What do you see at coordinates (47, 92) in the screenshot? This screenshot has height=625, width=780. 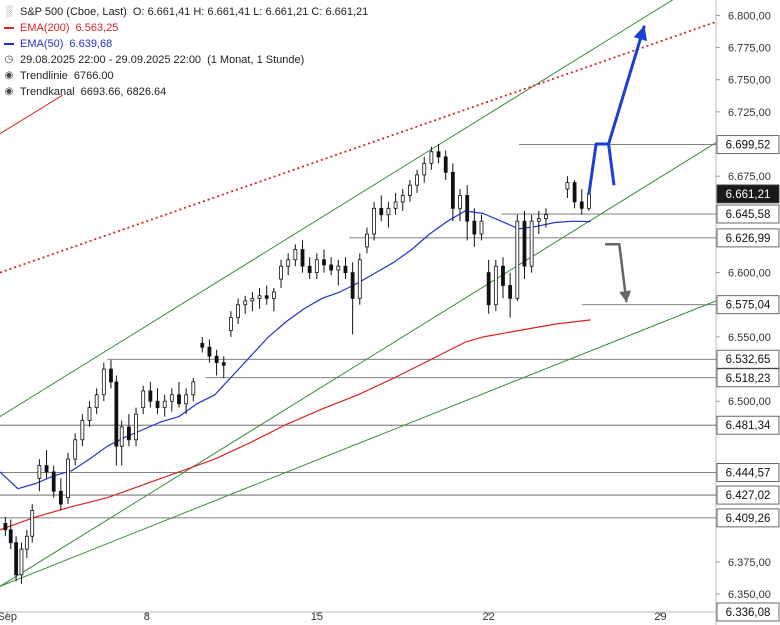 I see `legend-trendkanal-label: Trendkanal` at bounding box center [47, 92].